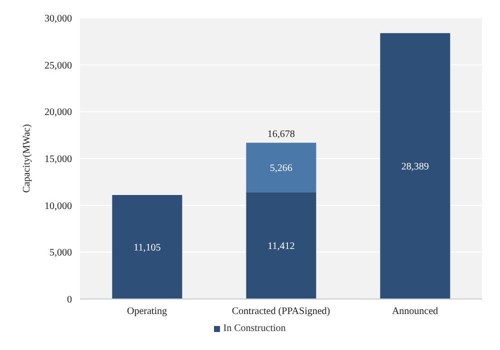 The height and width of the screenshot is (350, 500). Describe the element at coordinates (58, 206) in the screenshot. I see `y-tick-label: 10,000` at that location.